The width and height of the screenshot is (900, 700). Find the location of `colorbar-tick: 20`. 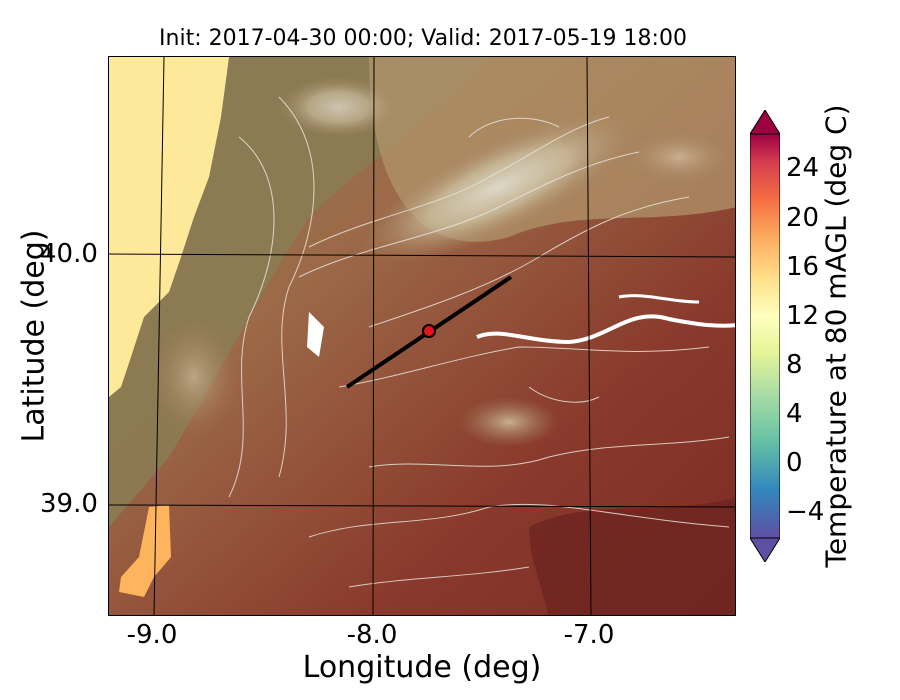

colorbar-tick: 20 is located at coordinates (803, 218).